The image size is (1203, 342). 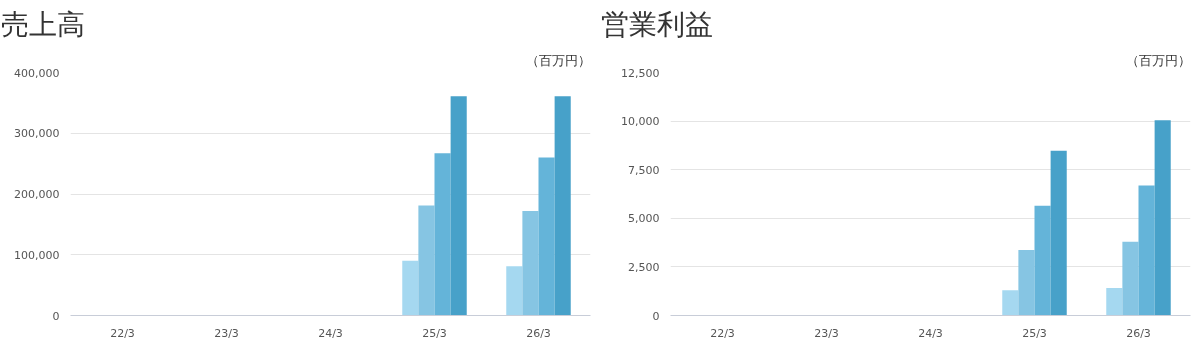 I want to click on y-tick-label: 2,500, so click(x=644, y=267).